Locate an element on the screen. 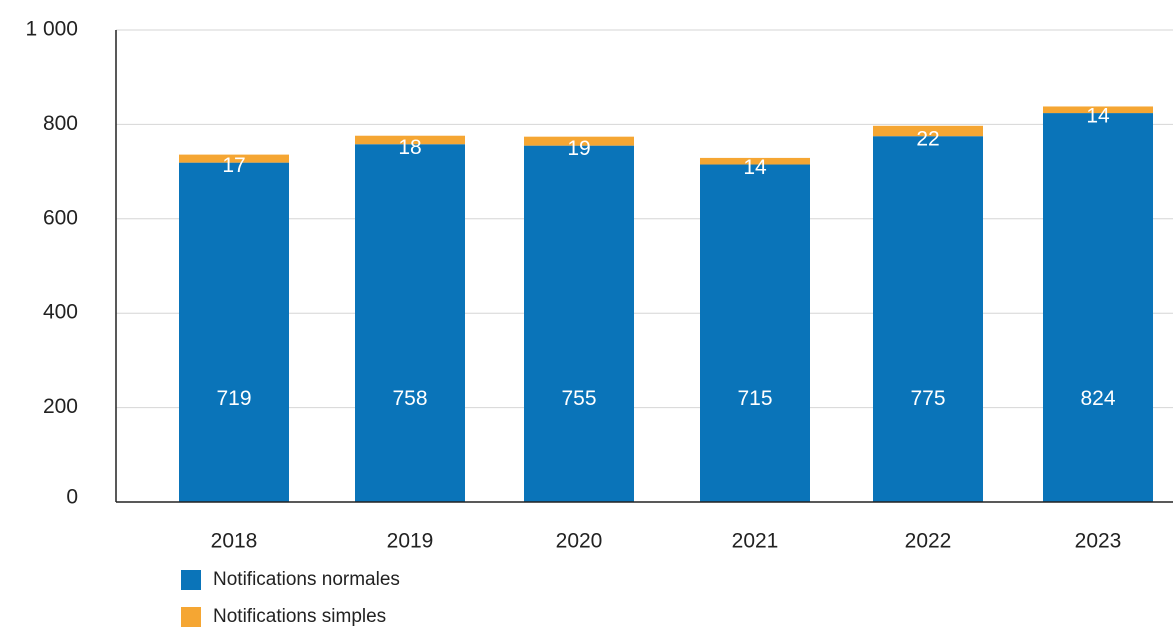  legend-swatch-simples is located at coordinates (191, 617).